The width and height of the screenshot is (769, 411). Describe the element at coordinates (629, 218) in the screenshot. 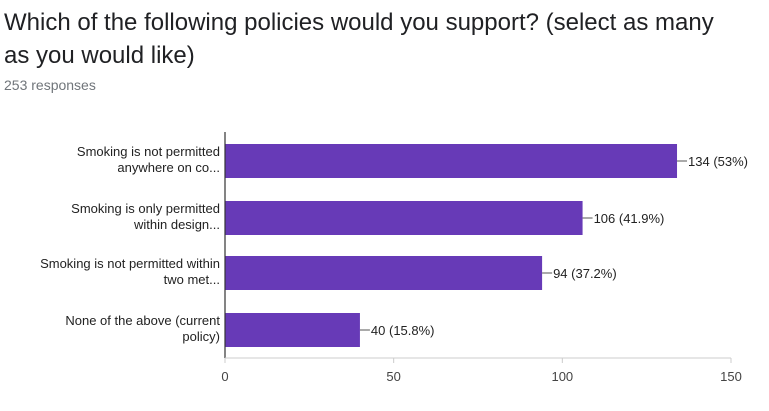

I see `data-label-1: 106 (41.9%)` at that location.